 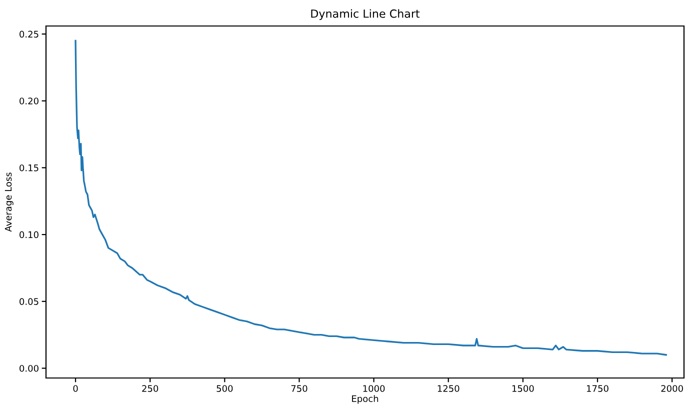 What do you see at coordinates (29, 368) in the screenshot?
I see `y-tick-label: 0.00` at bounding box center [29, 368].